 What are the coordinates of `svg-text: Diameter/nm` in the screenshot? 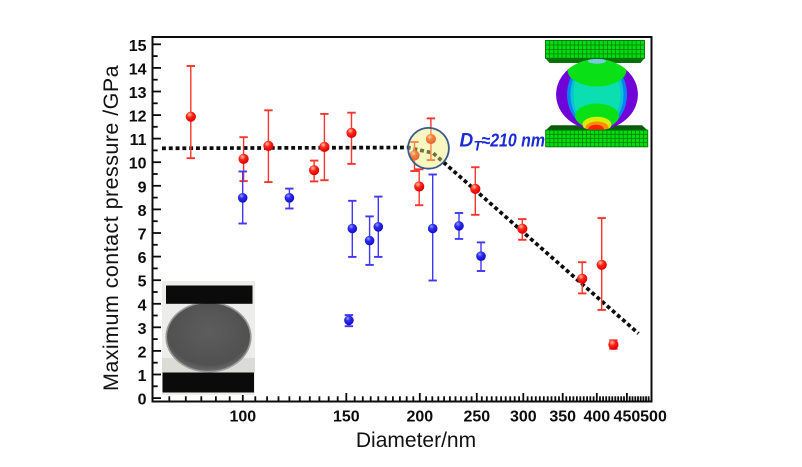 It's located at (416, 440).